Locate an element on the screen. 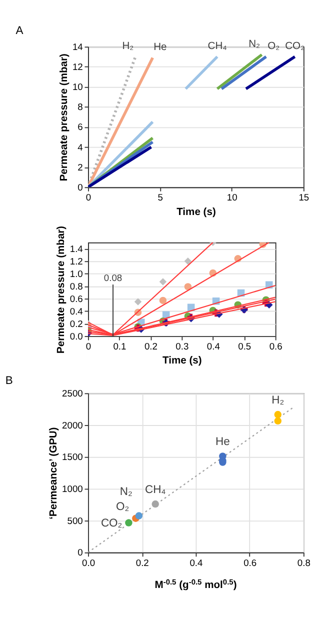  x-tick-label: 0.1 is located at coordinates (119, 347).